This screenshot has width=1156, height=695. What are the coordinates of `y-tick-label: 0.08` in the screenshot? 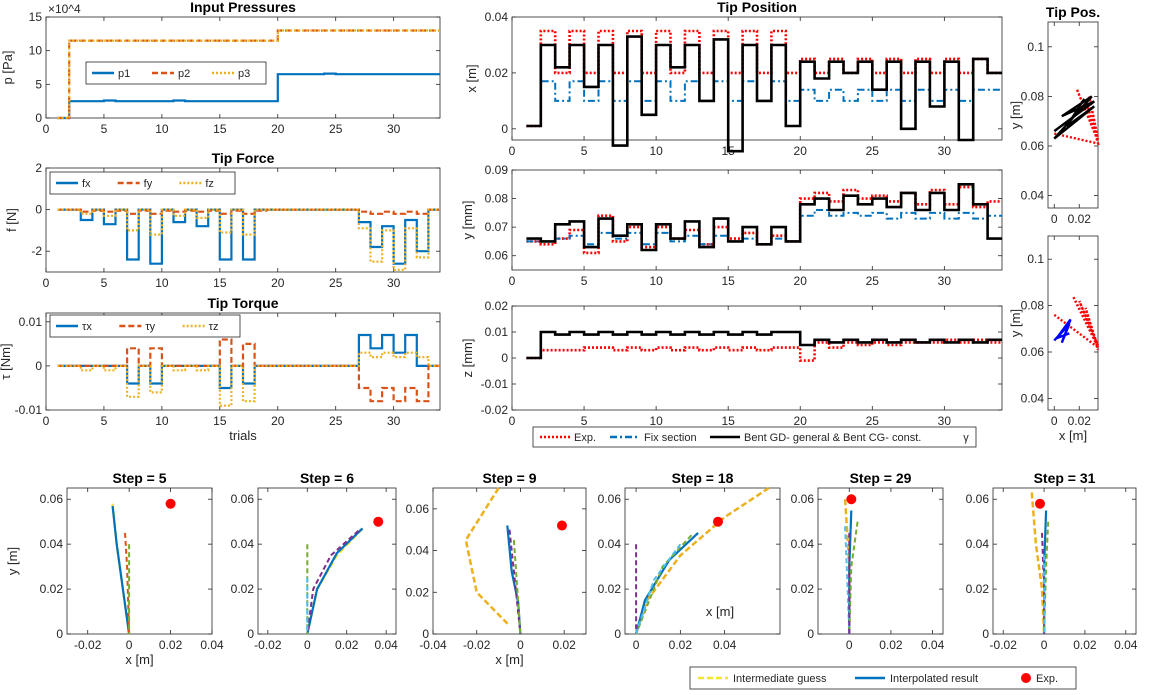 It's located at (497, 199).